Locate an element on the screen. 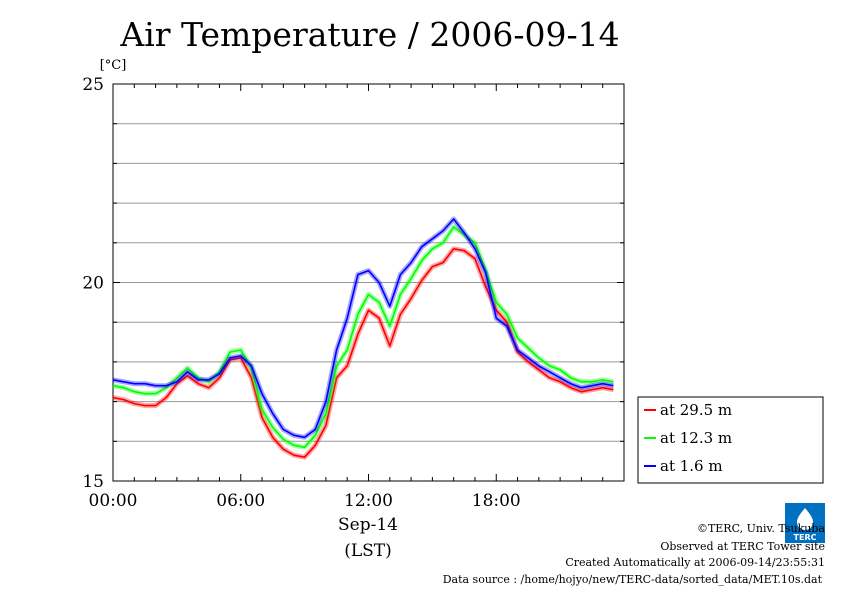  x-tick-label: 06:00 is located at coordinates (240, 501).